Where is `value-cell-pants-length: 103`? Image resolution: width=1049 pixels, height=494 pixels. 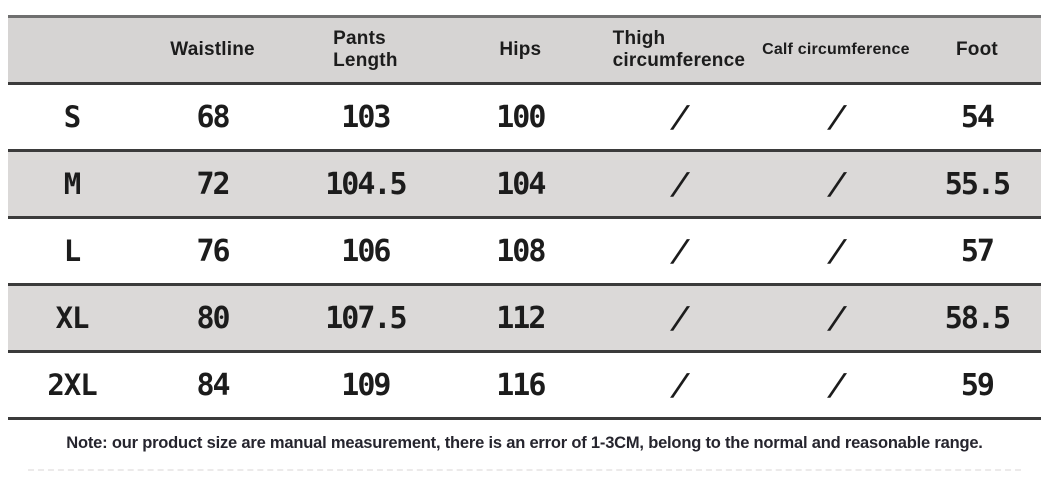
value-cell-pants-length: 103 is located at coordinates (366, 117).